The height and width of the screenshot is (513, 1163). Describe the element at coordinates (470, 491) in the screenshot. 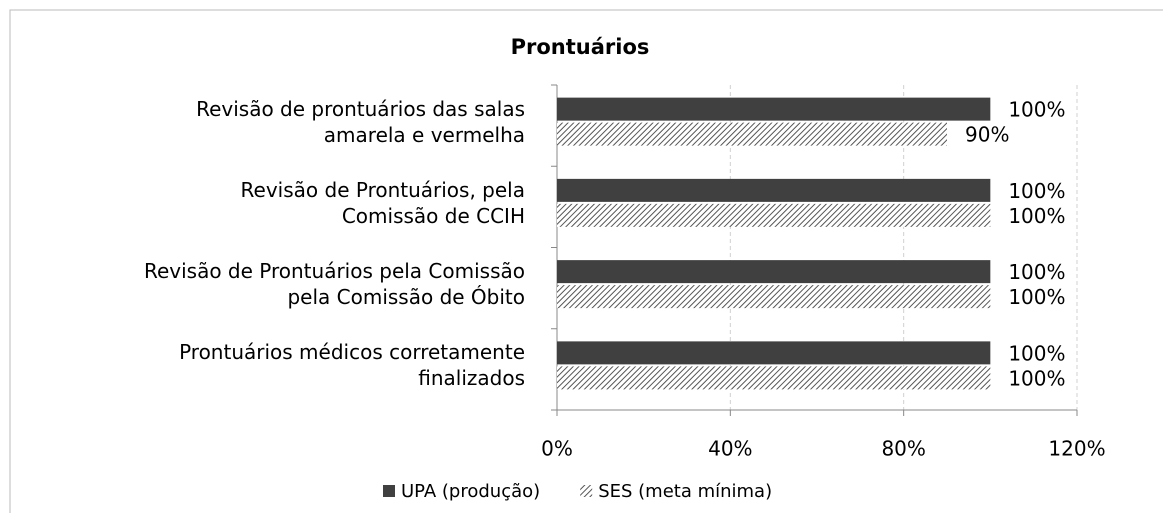

I see `legend-label: UPA (produção)` at that location.